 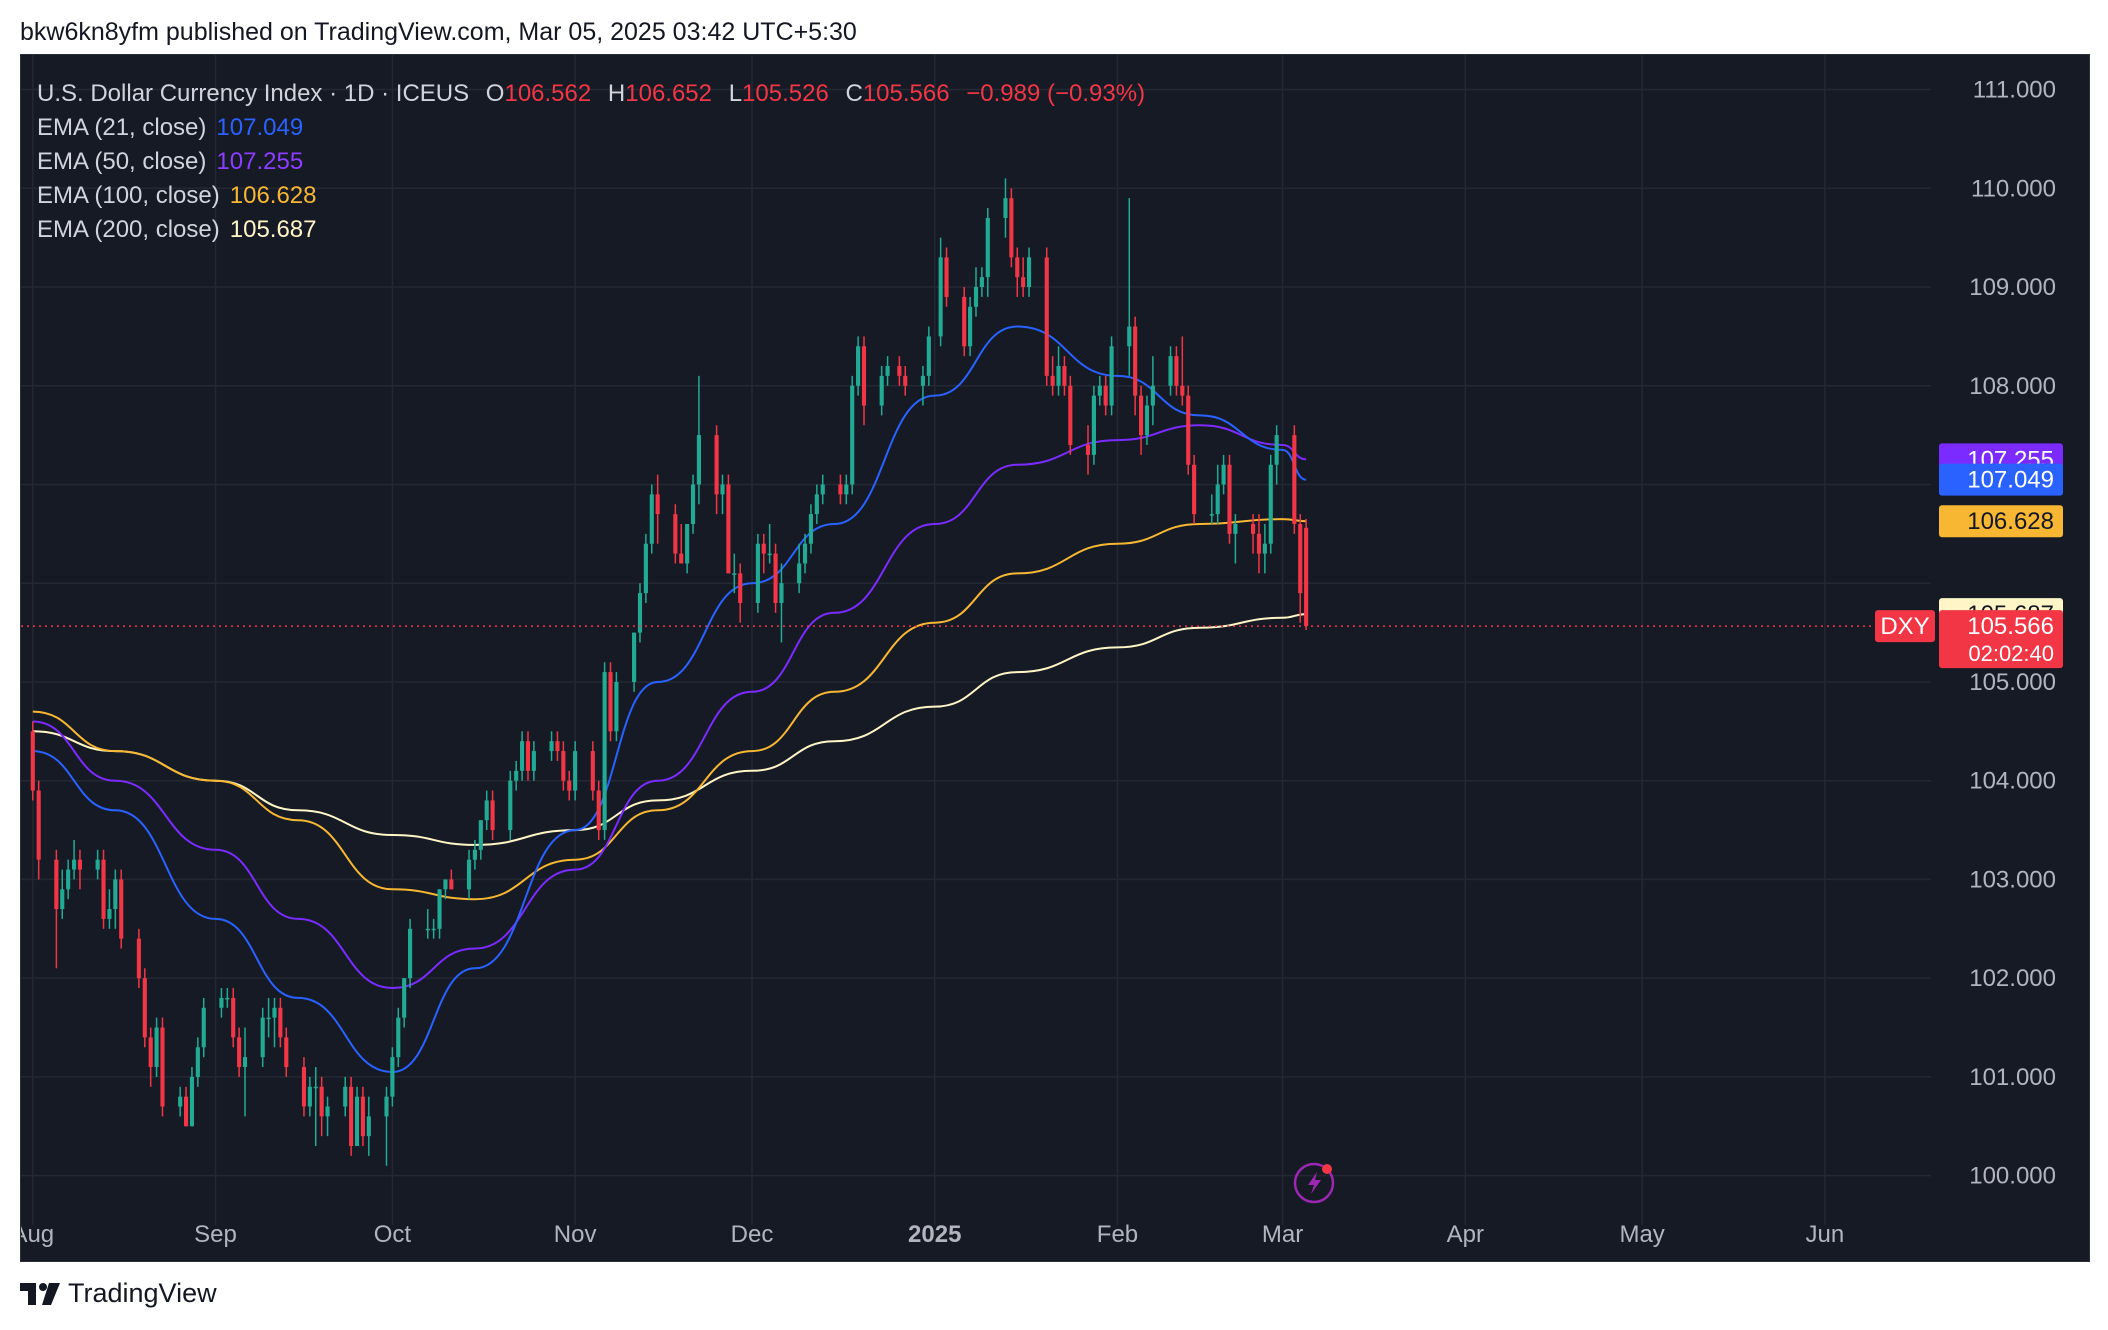 I want to click on footer-brand: TradingView, so click(x=142, y=1293).